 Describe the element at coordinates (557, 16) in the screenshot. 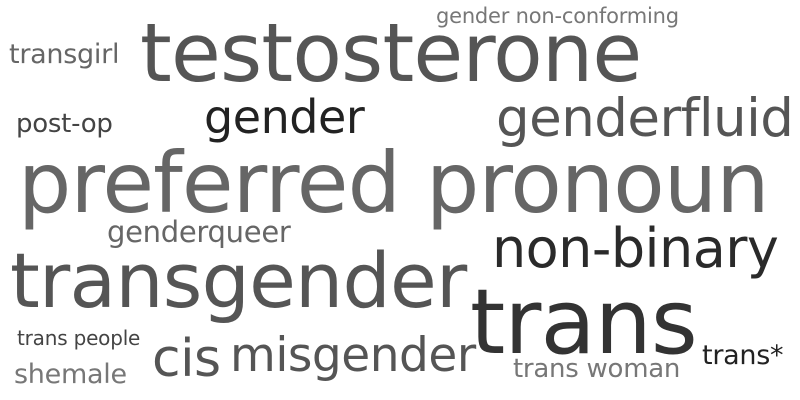

I see `word-gender-non-conforming: gender non-conforming` at that location.